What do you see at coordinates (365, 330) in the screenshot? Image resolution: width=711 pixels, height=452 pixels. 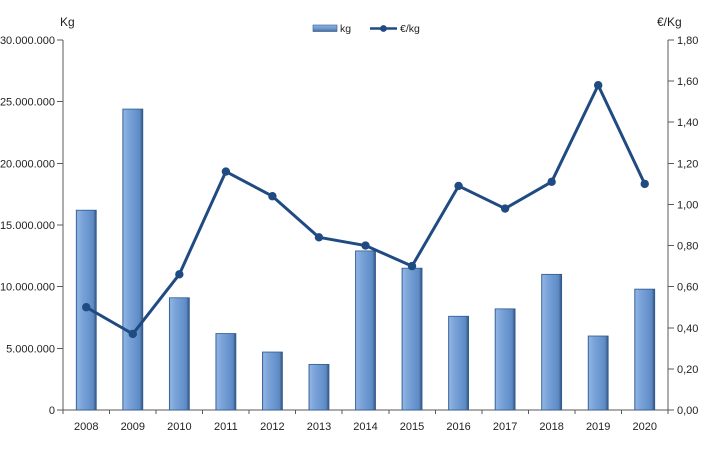 I see `bar-2014` at bounding box center [365, 330].